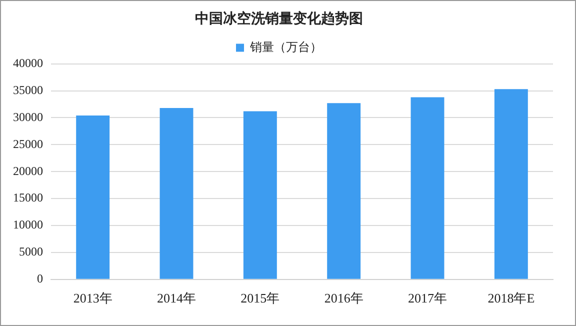  I want to click on x-tick-label: 2017年, so click(427, 298).